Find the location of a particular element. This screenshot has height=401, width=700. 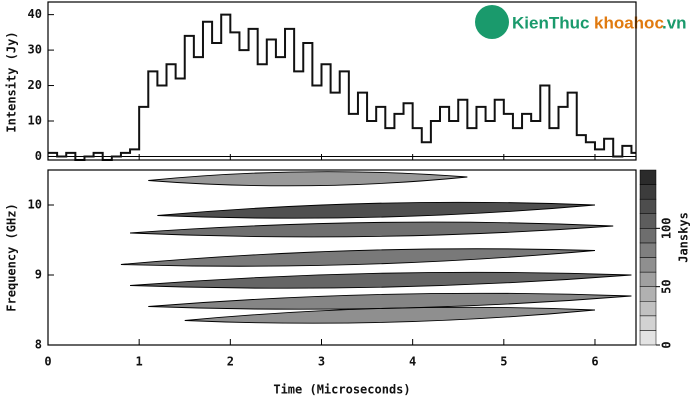

colorbar-tick-label: 100 is located at coordinates (667, 228).